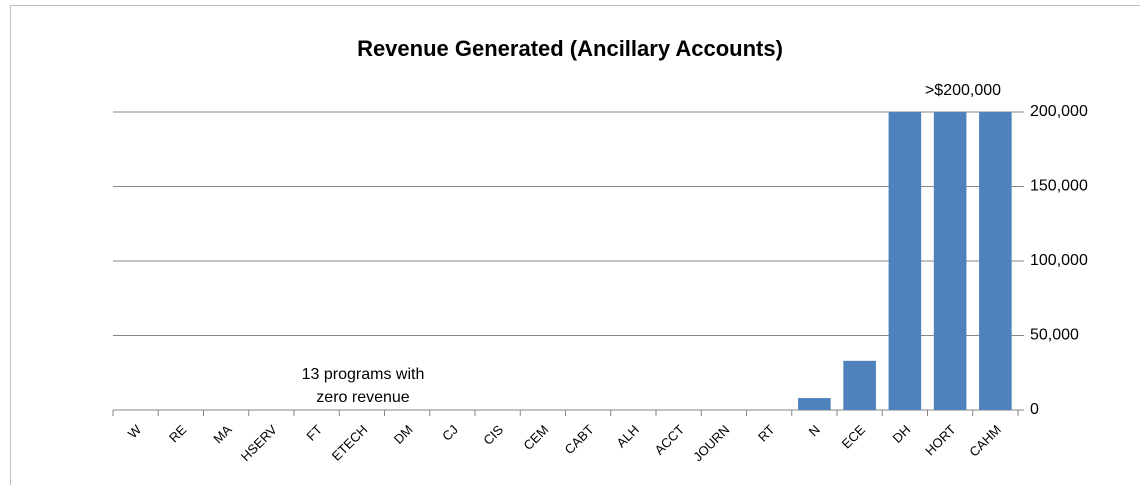  I want to click on y-tick-label: 50,000, so click(1054, 335).